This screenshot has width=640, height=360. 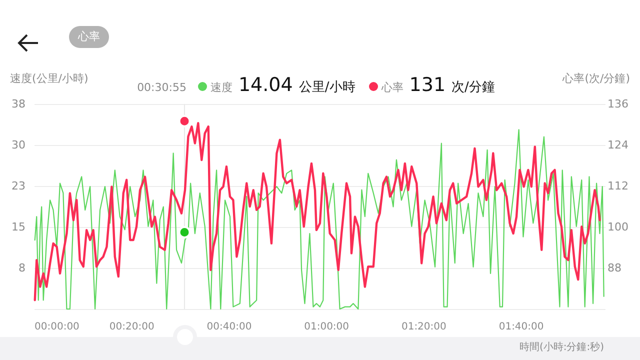 What do you see at coordinates (220, 87) in the screenshot?
I see `legend-label: 速度` at bounding box center [220, 87].